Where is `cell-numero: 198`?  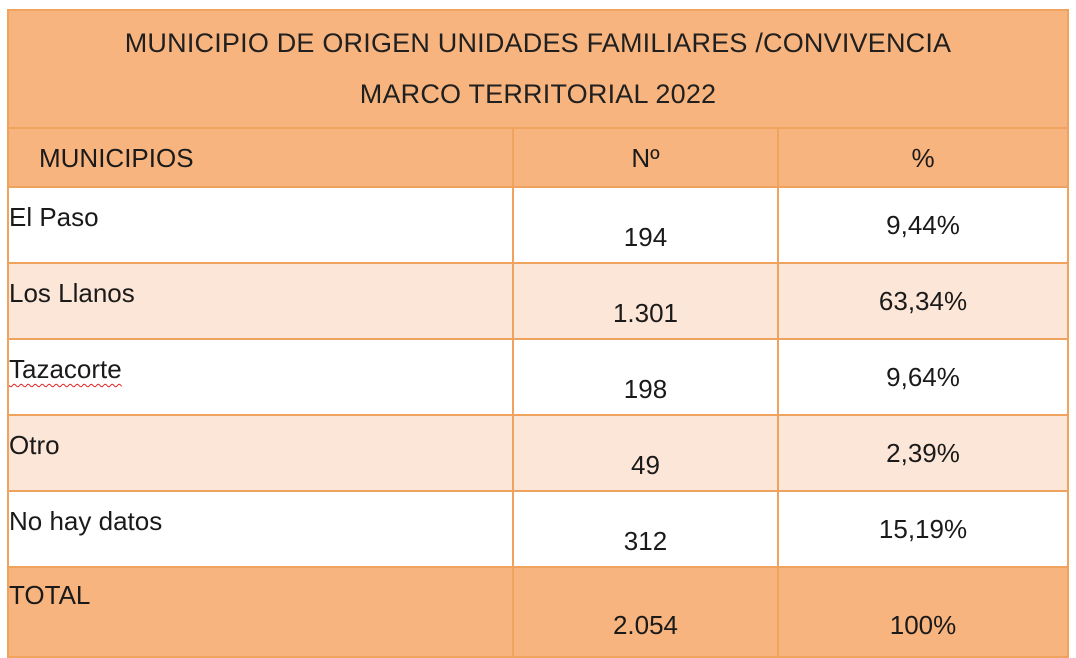 cell-numero: 198 is located at coordinates (645, 377).